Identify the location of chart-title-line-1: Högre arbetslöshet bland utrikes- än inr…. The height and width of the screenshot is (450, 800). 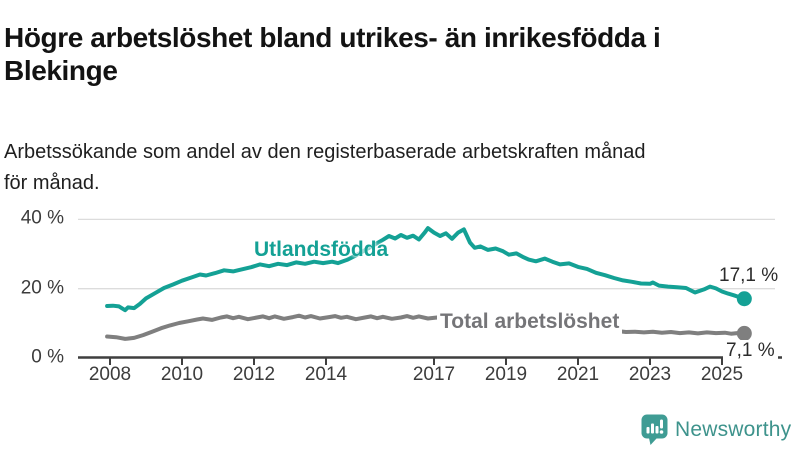
(332, 37).